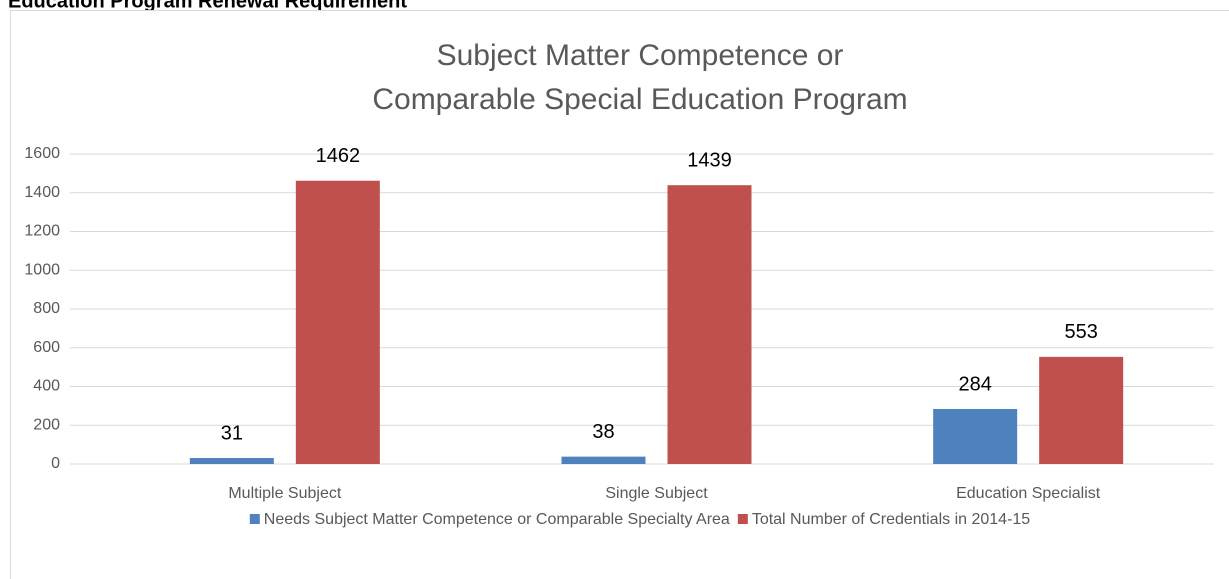 The height and width of the screenshot is (579, 1229). I want to click on y-tick-label: 1000, so click(42, 269).